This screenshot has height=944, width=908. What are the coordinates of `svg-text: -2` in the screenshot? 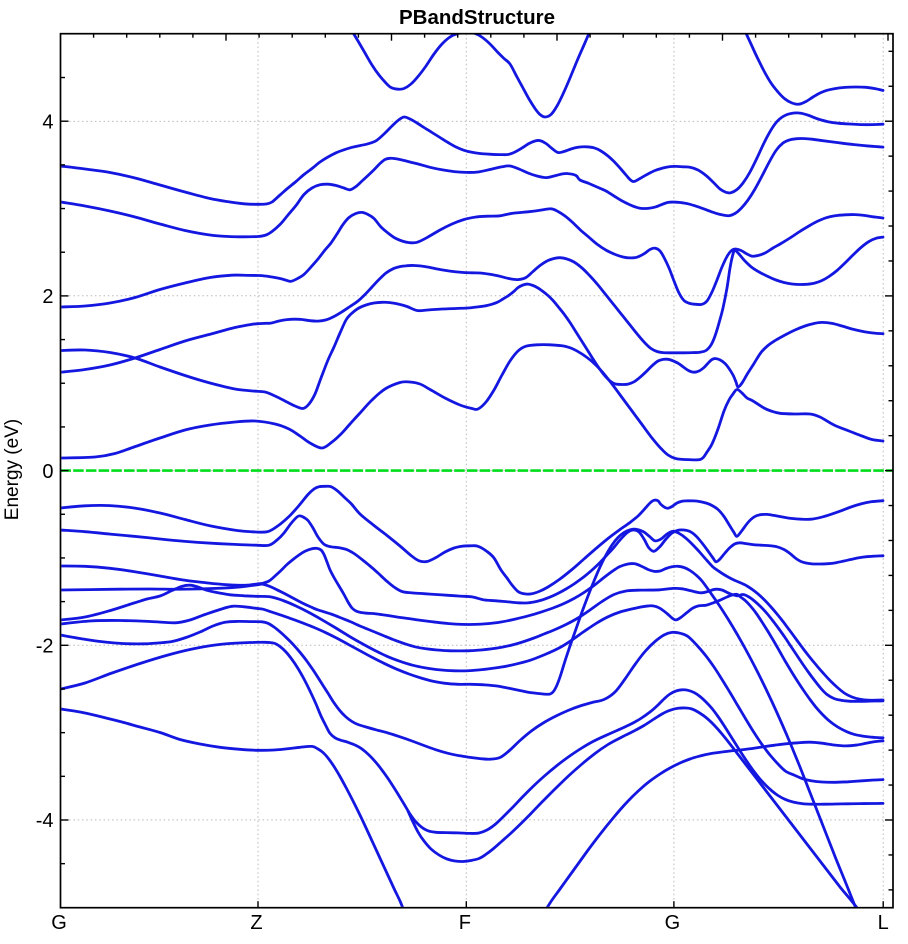 It's located at (45, 646).